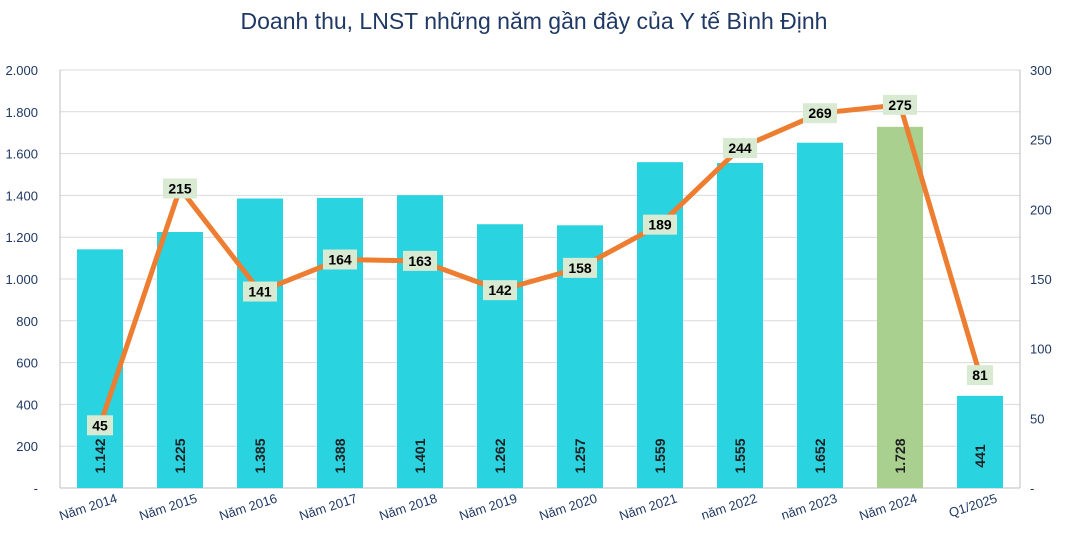  I want to click on y-left-tick-label: 800, so click(27, 321).